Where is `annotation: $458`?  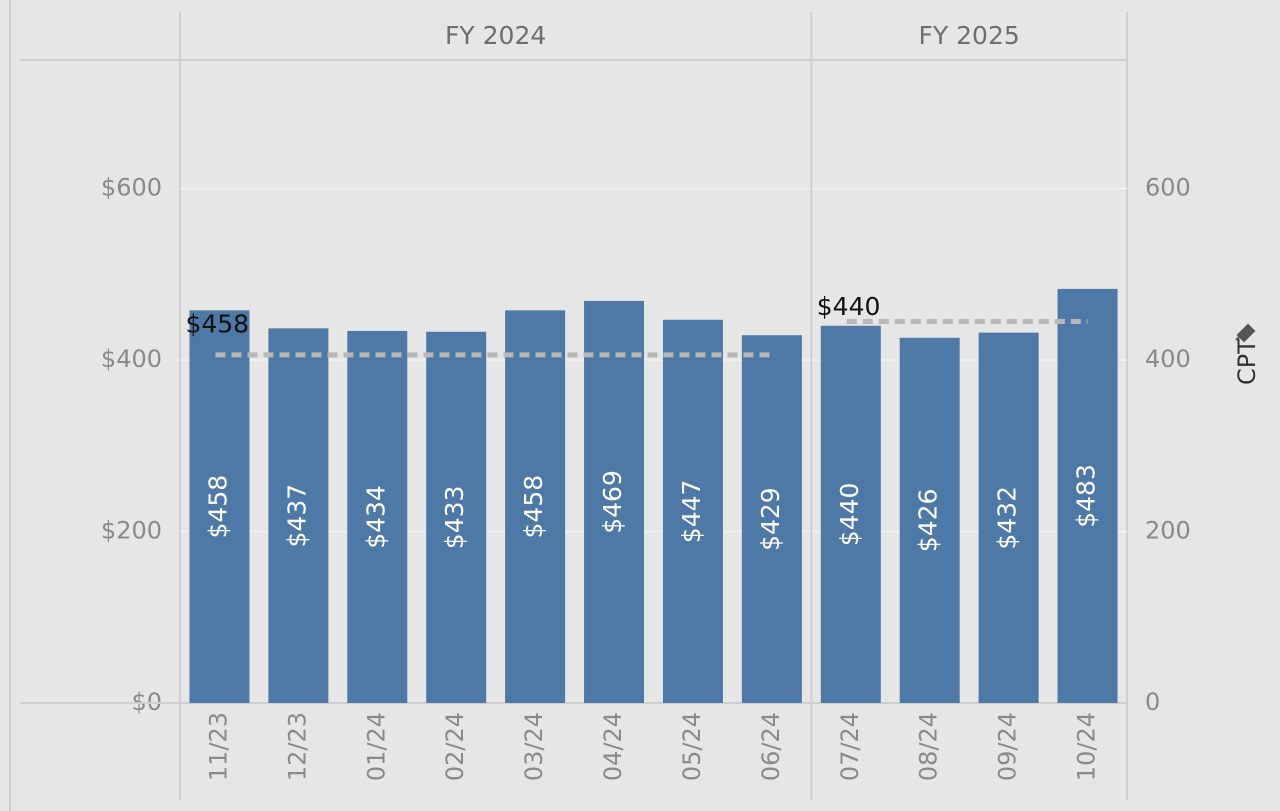
annotation: $458 is located at coordinates (217, 323).